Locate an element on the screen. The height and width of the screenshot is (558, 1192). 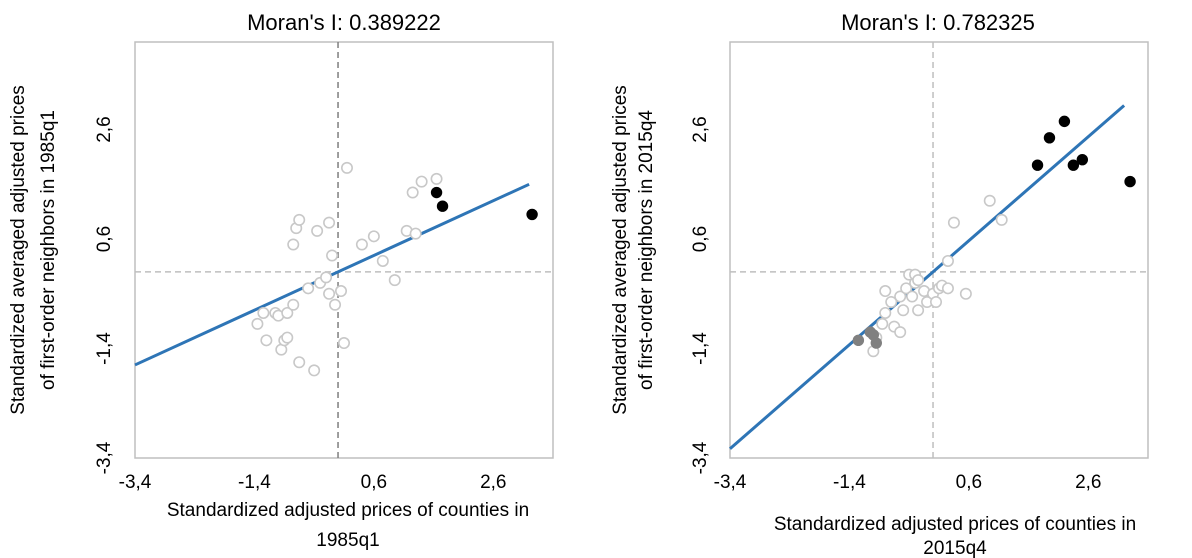
x-axis-title: 1985q1 is located at coordinates (347, 540).